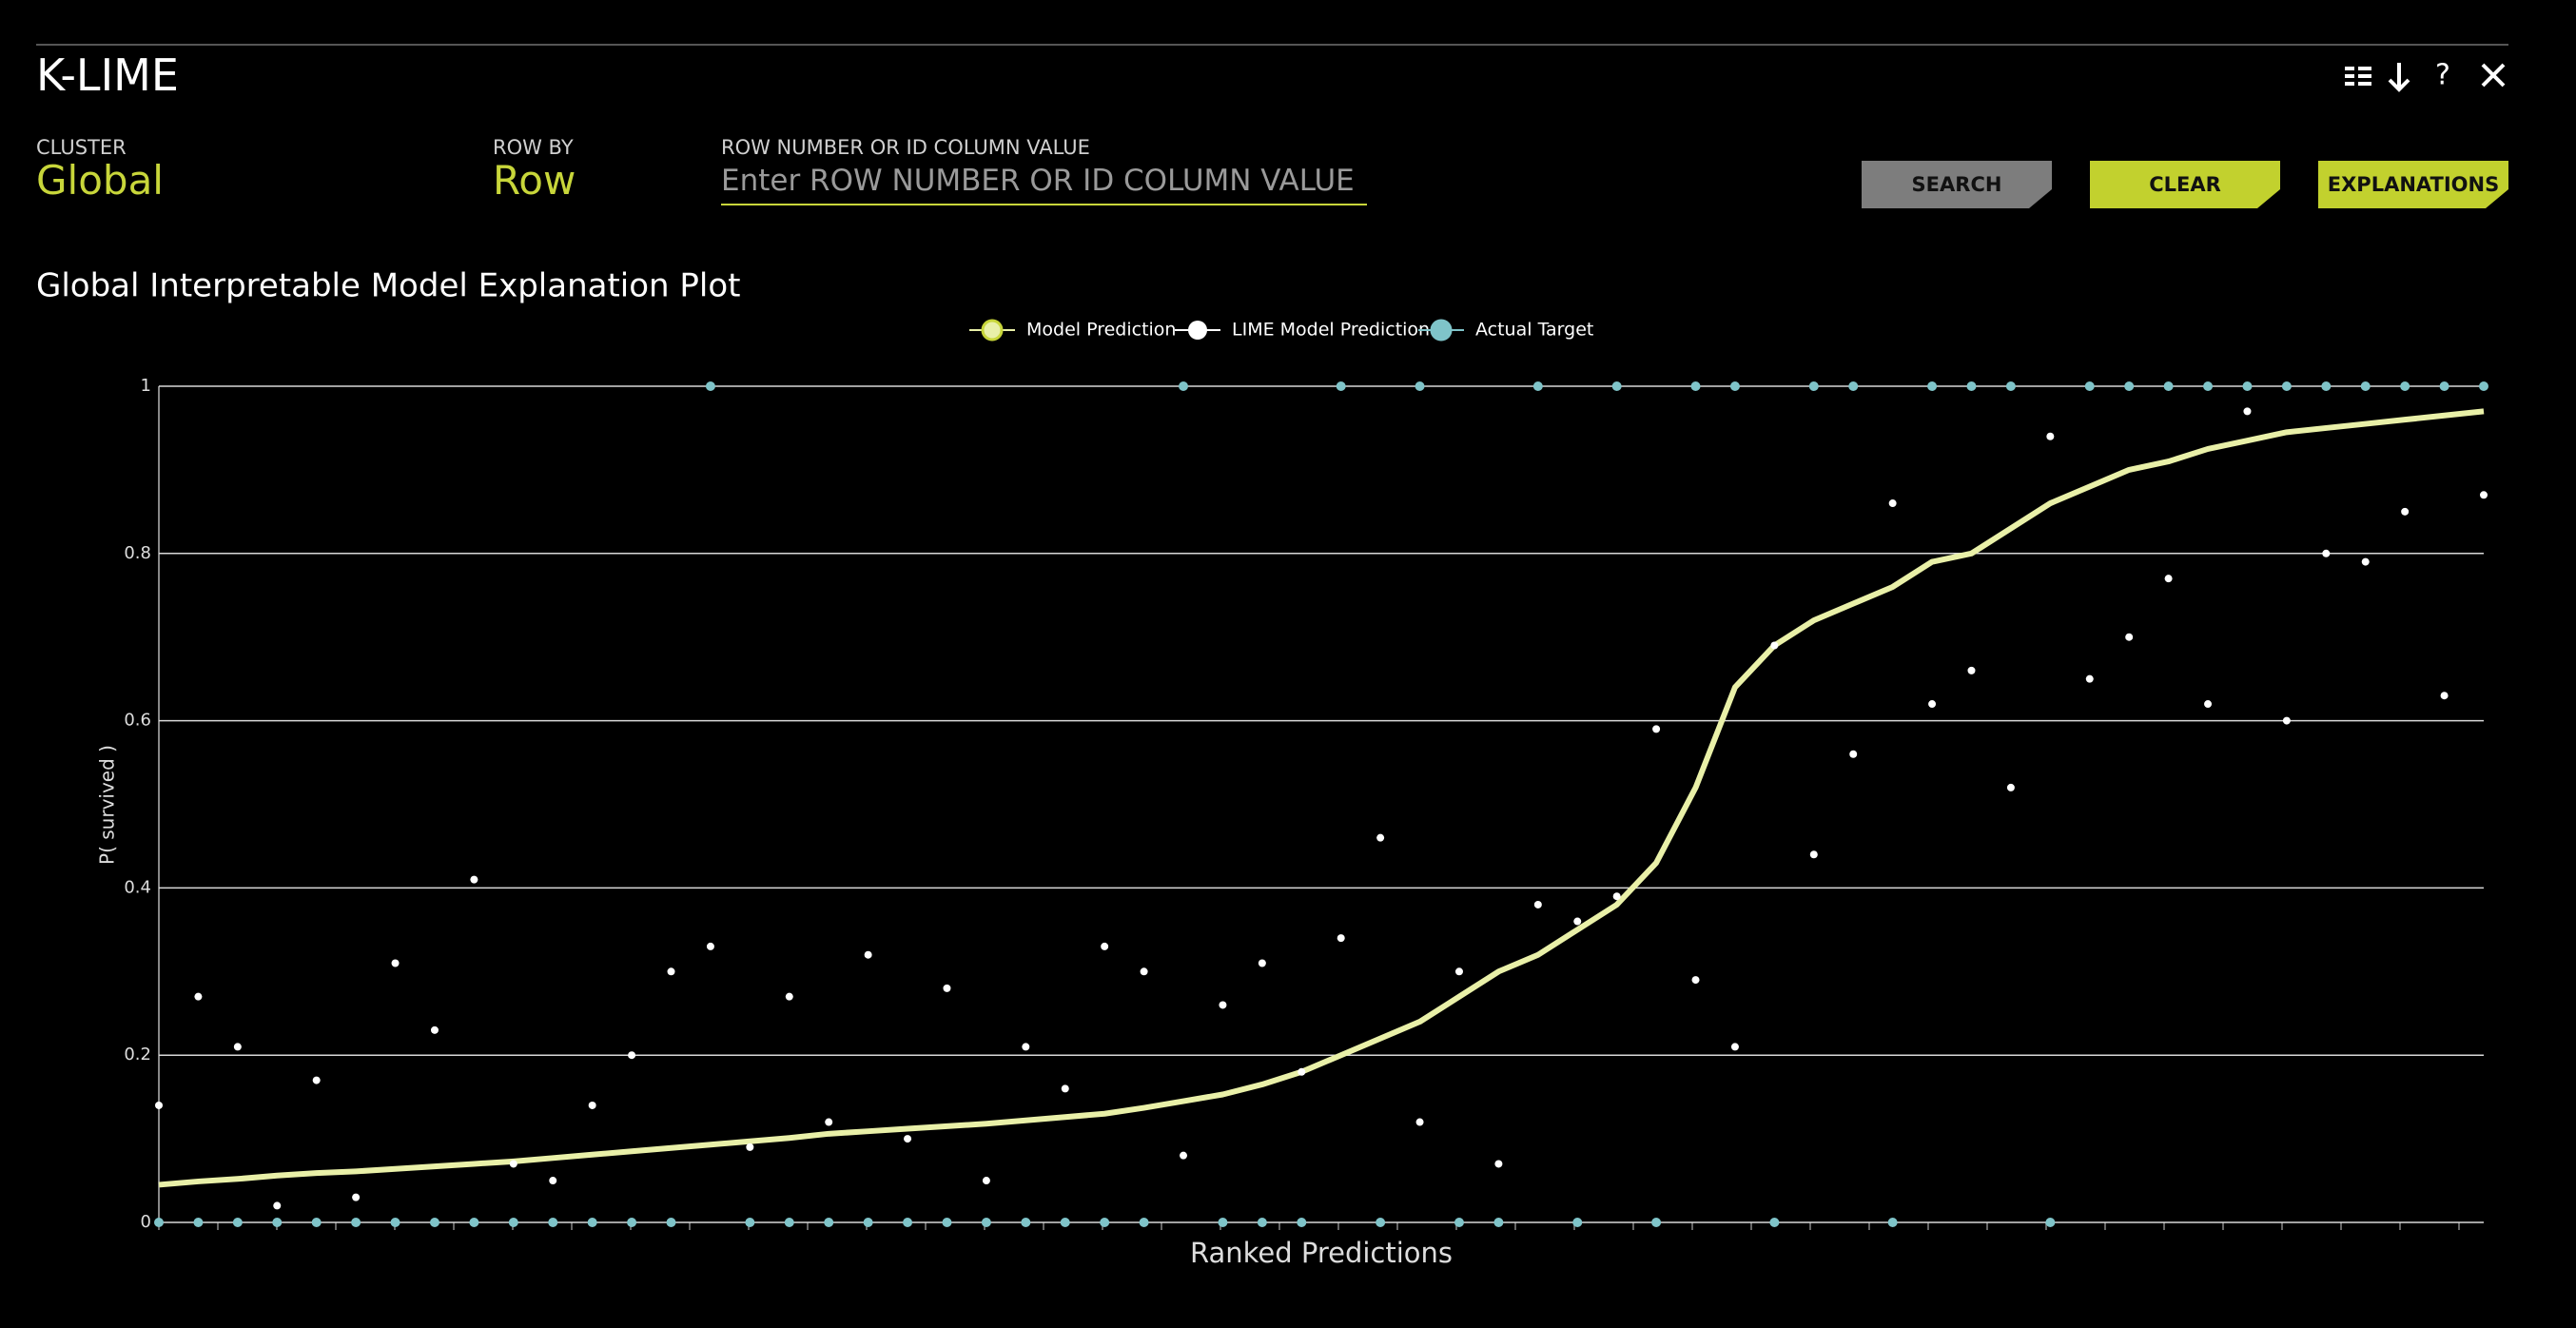  Describe the element at coordinates (138, 887) in the screenshot. I see `y-tick-label: 0.4` at that location.